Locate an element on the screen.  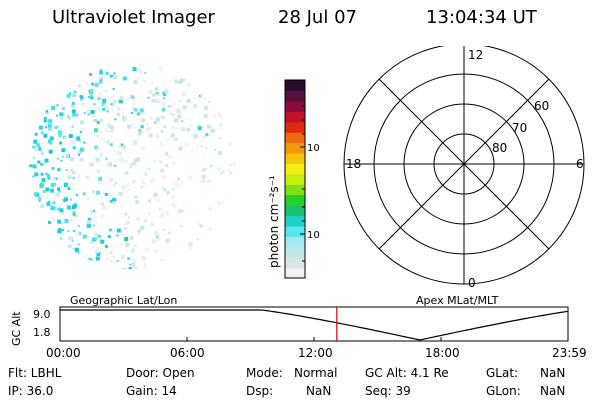
colorbar-tick-label-10: 10 is located at coordinates (313, 235).